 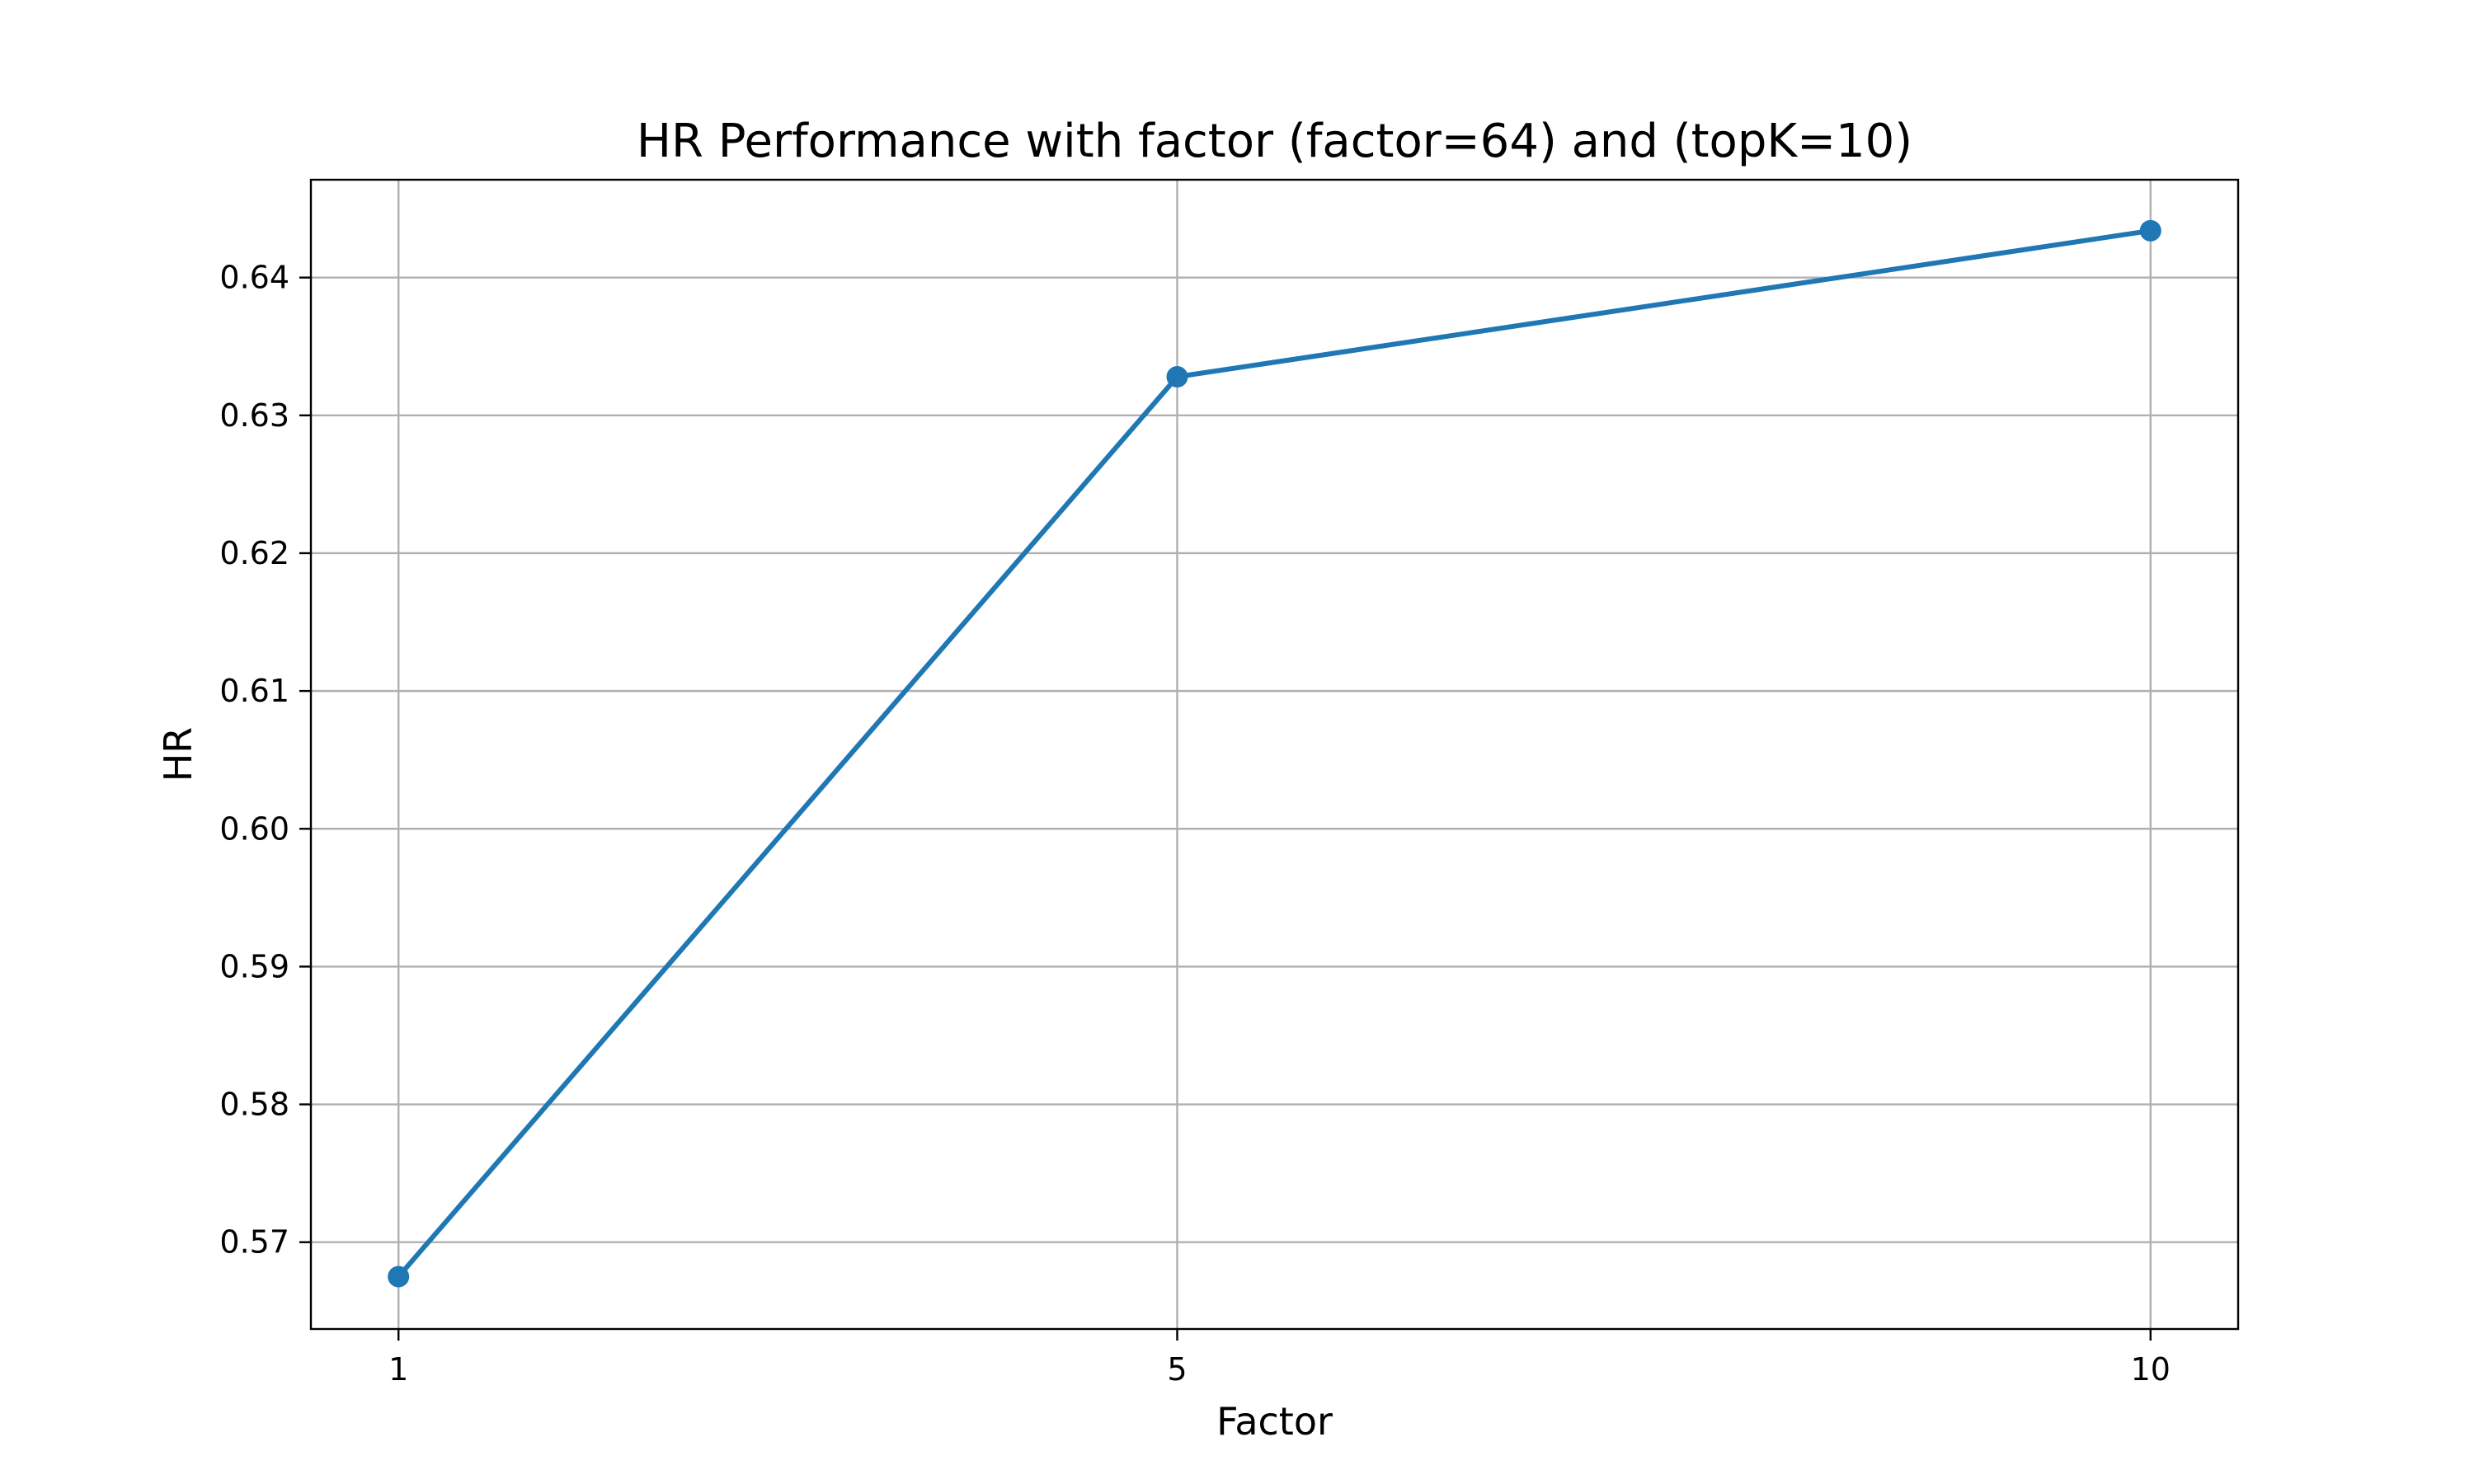 What do you see at coordinates (254, 553) in the screenshot?
I see `y-tick-label: 0.62` at bounding box center [254, 553].